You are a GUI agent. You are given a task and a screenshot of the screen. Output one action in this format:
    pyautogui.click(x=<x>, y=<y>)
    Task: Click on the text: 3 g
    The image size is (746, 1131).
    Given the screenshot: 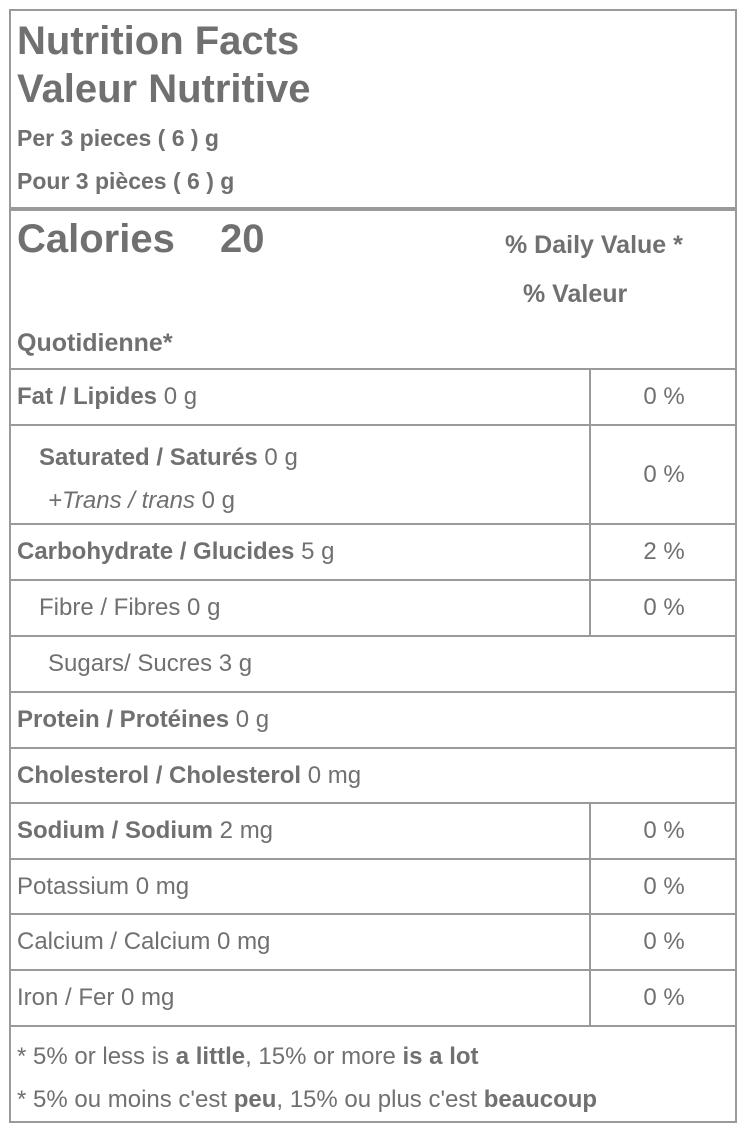 What is the action you would take?
    pyautogui.click(x=235, y=663)
    